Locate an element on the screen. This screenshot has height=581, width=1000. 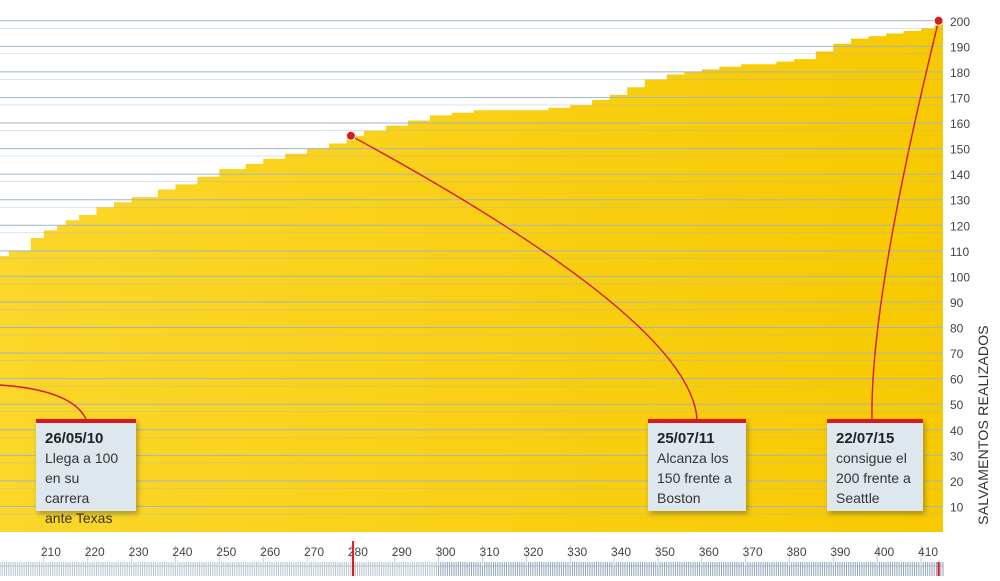
y-tick-label: 80 is located at coordinates (957, 329).